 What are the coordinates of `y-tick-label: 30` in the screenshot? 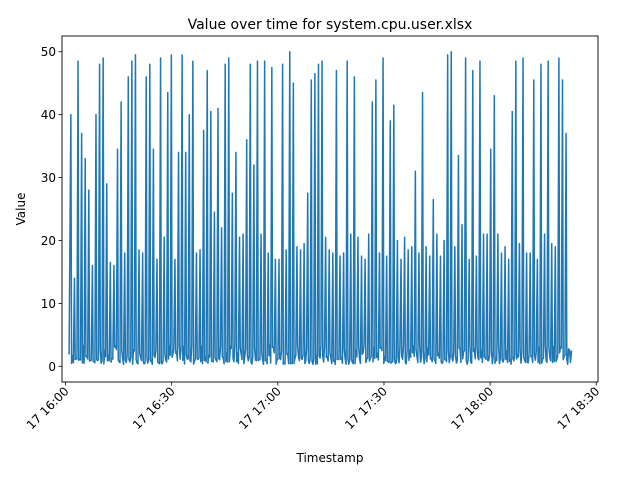 It's located at (48, 178).